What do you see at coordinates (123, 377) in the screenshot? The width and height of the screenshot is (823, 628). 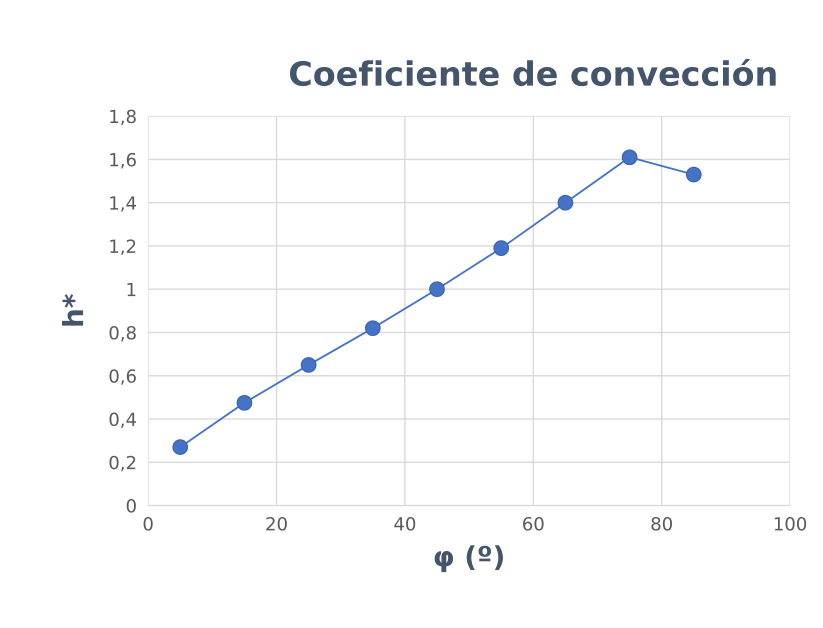 I see `y-tick-label: 0,6` at bounding box center [123, 377].